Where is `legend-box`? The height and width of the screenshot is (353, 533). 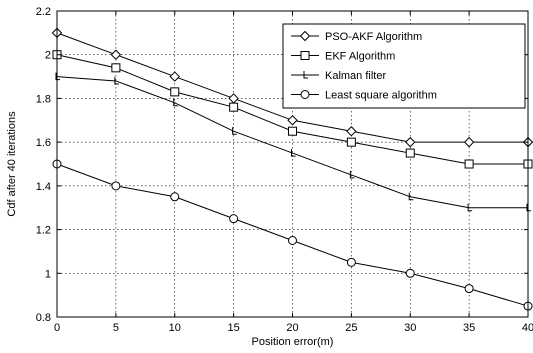
legend-box is located at coordinates (404, 66).